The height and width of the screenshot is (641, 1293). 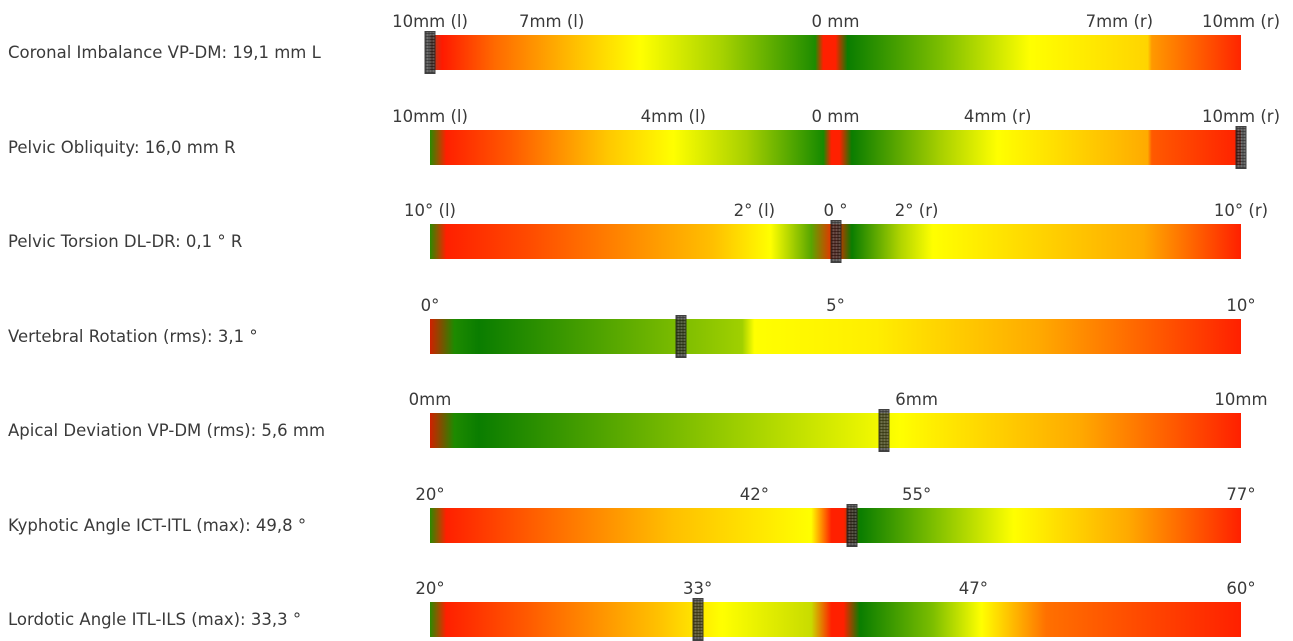 What do you see at coordinates (1241, 147) in the screenshot?
I see `pelvic-obliquity-value-marker` at bounding box center [1241, 147].